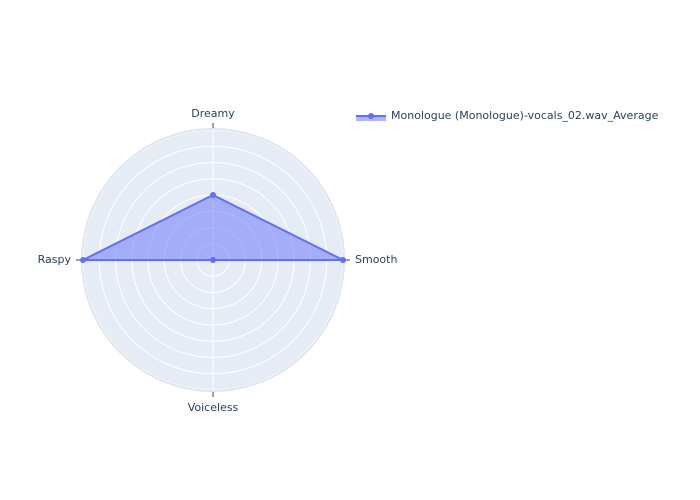 The width and height of the screenshot is (700, 500). Describe the element at coordinates (213, 227) in the screenshot. I see `series-layer` at that location.